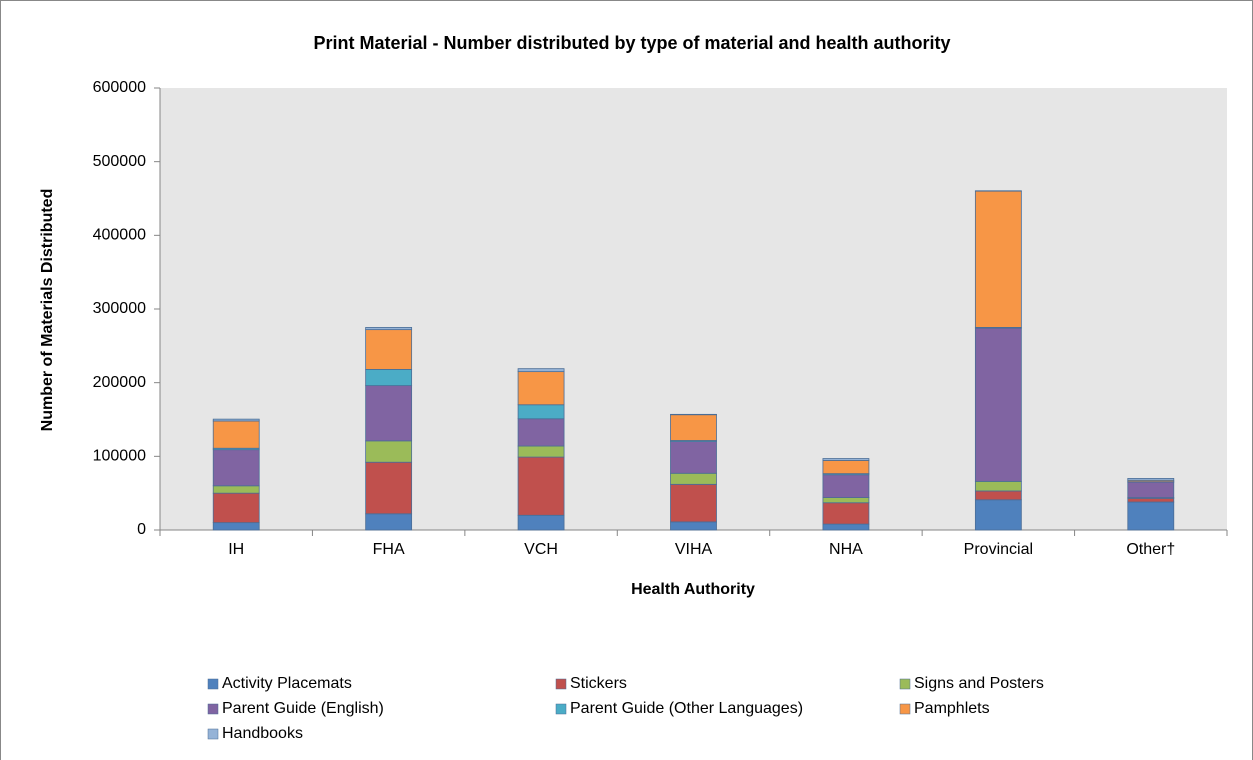  Describe the element at coordinates (287, 683) in the screenshot. I see `legend-label: Activity Placemats` at that location.